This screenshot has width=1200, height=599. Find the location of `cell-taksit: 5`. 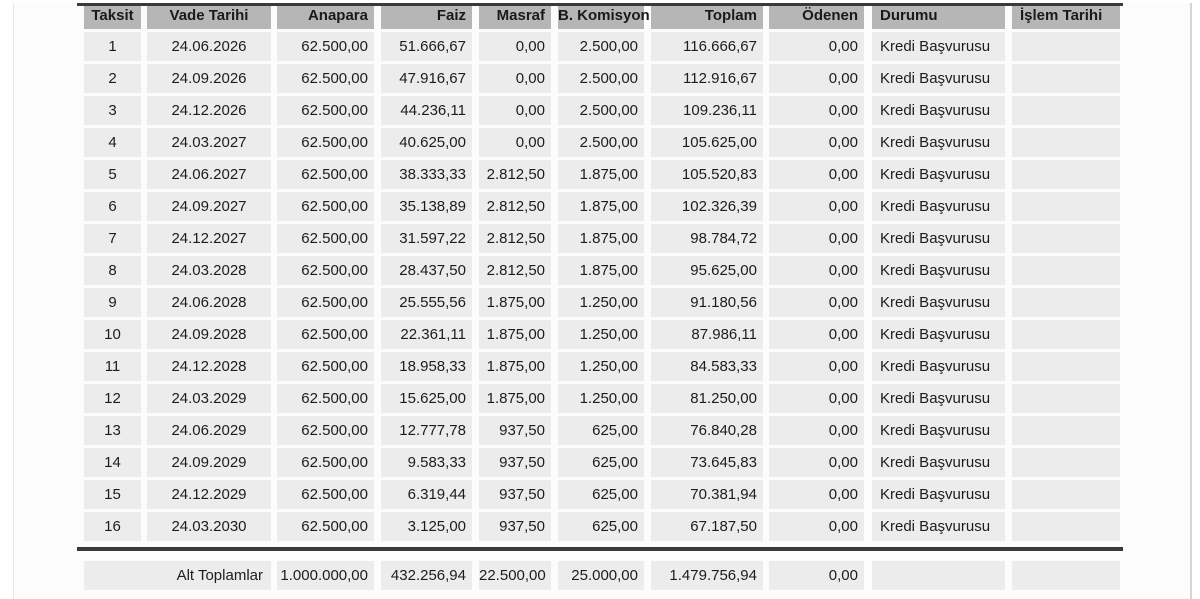

cell-taksit: 5 is located at coordinates (112, 174).